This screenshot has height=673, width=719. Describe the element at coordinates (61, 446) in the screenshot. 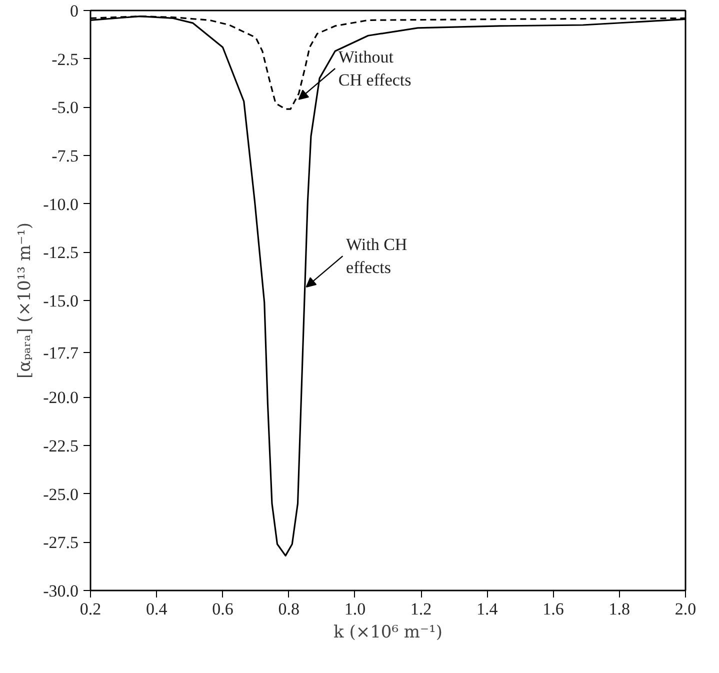

I see `y-tick-label: -22.5` at that location.